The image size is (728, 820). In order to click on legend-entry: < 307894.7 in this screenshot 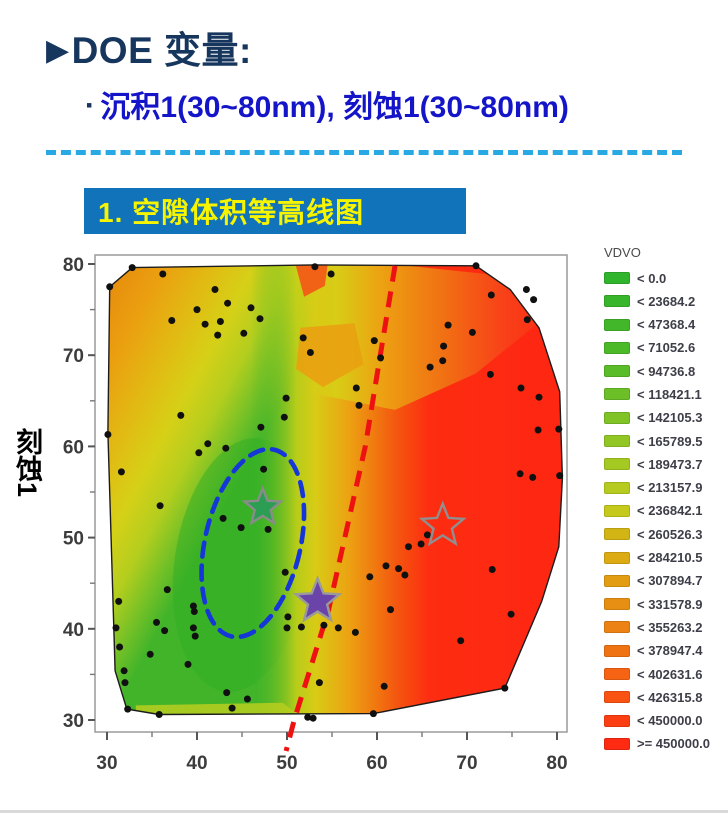, I will do `click(665, 580)`.